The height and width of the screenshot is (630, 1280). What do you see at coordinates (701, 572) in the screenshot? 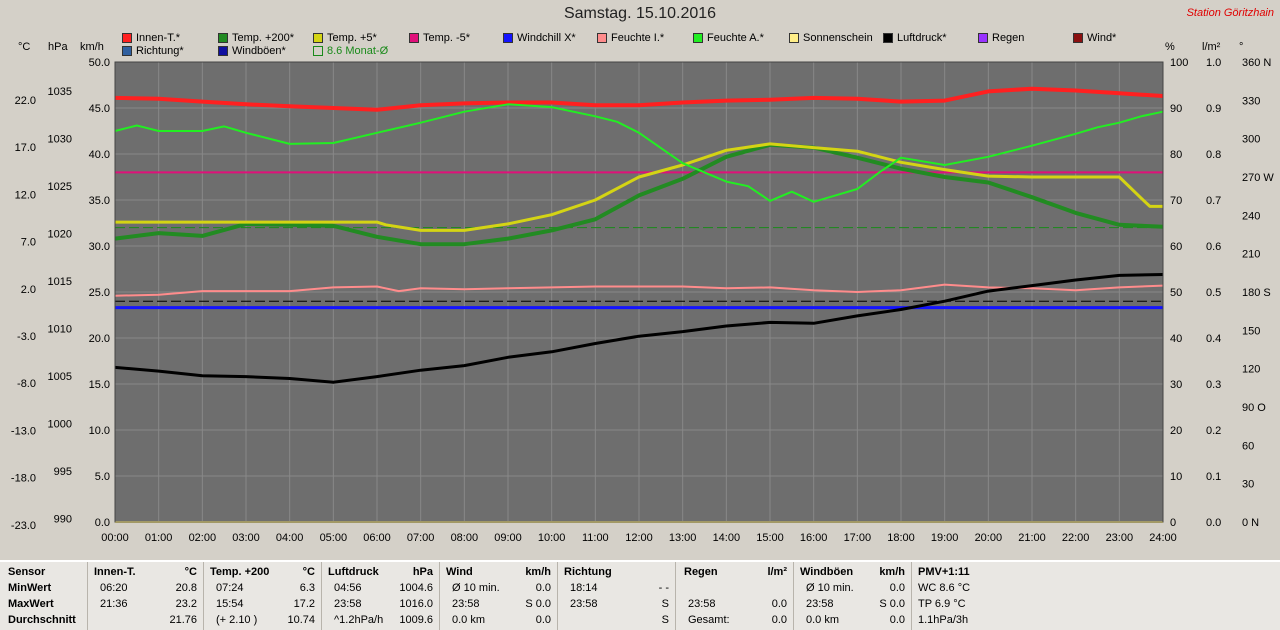
I see `stats-header: Regen` at bounding box center [701, 572].